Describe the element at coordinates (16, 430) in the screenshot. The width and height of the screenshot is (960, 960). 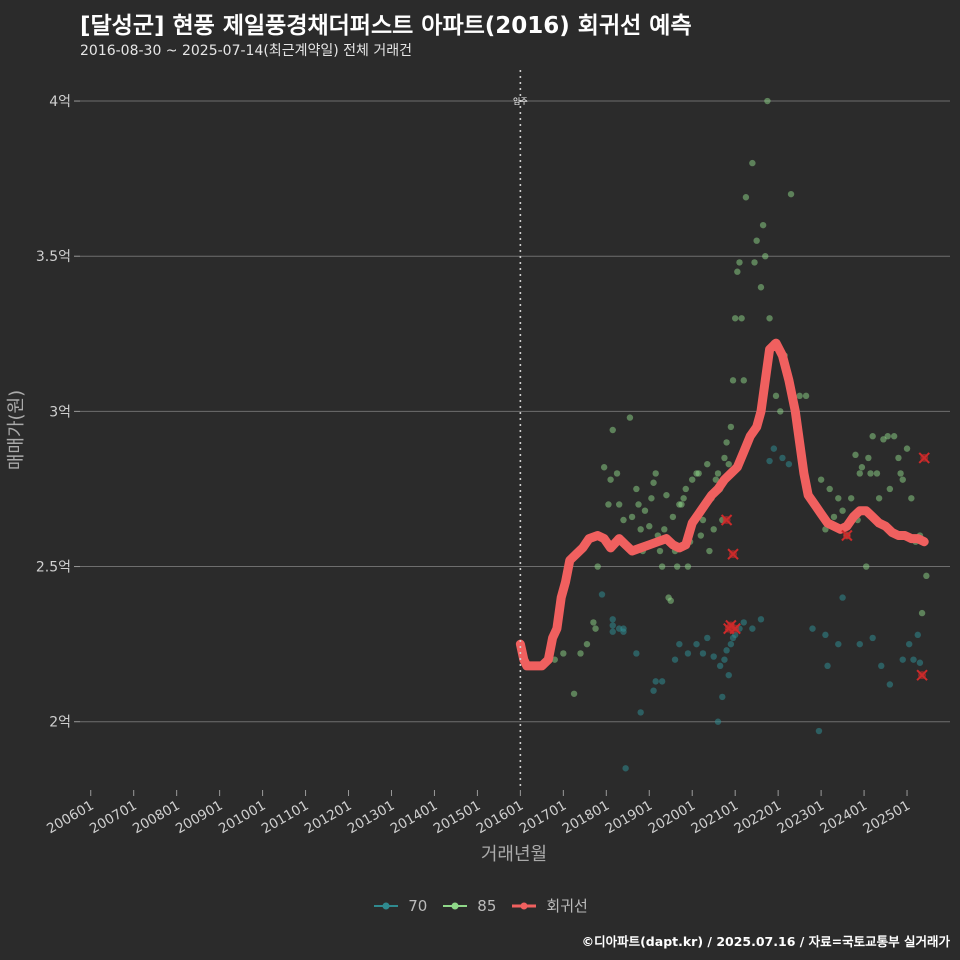
I see `y-axis-label: 매매가(원)` at that location.